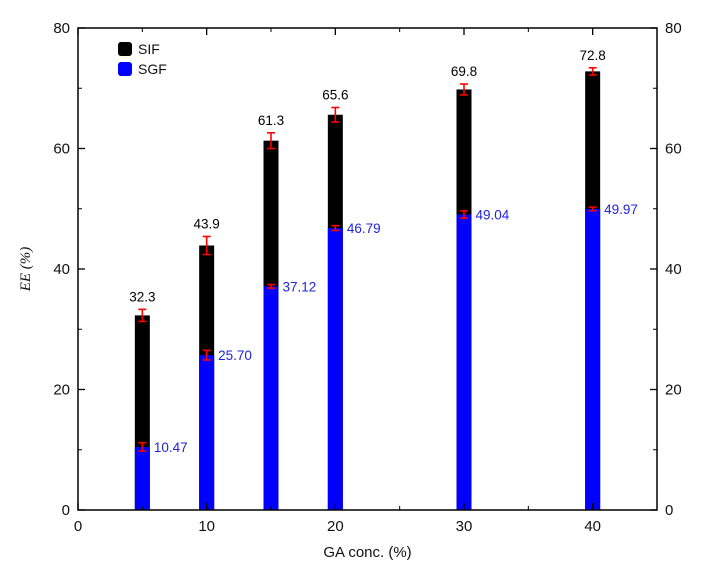 The width and height of the screenshot is (702, 565). I want to click on x-tick-label-3: 30, so click(464, 526).